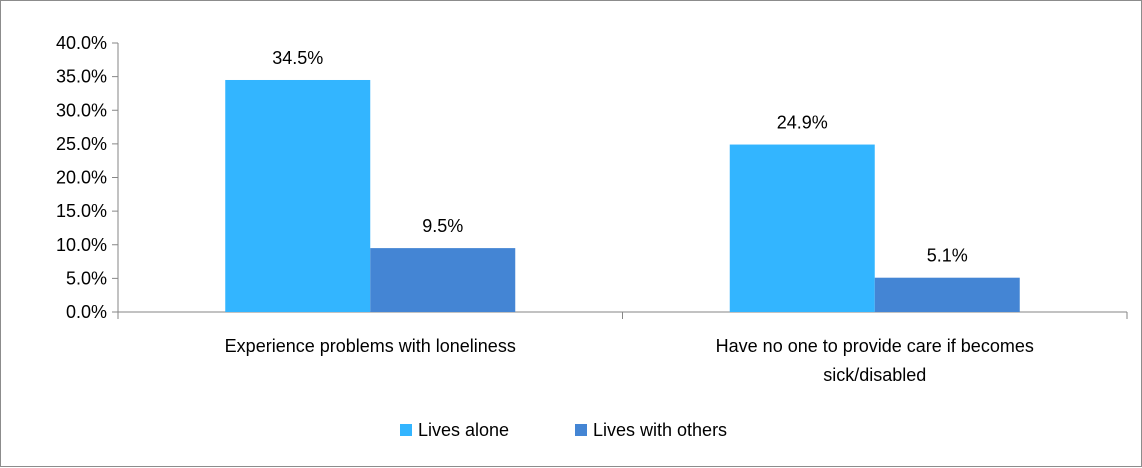 This screenshot has width=1142, height=468. Describe the element at coordinates (81, 43) in the screenshot. I see `y-tick-label: 40.0%` at that location.